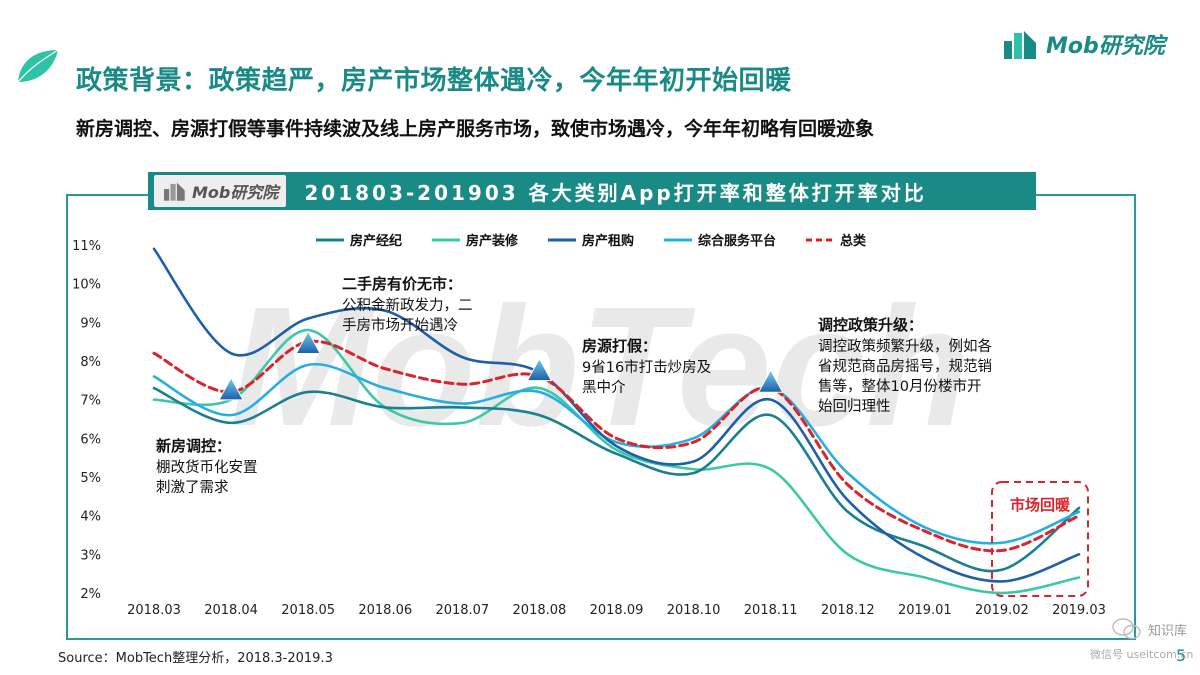 This screenshot has height=675, width=1200. What do you see at coordinates (193, 446) in the screenshot?
I see `annotation-heading: 新房调控：` at bounding box center [193, 446].